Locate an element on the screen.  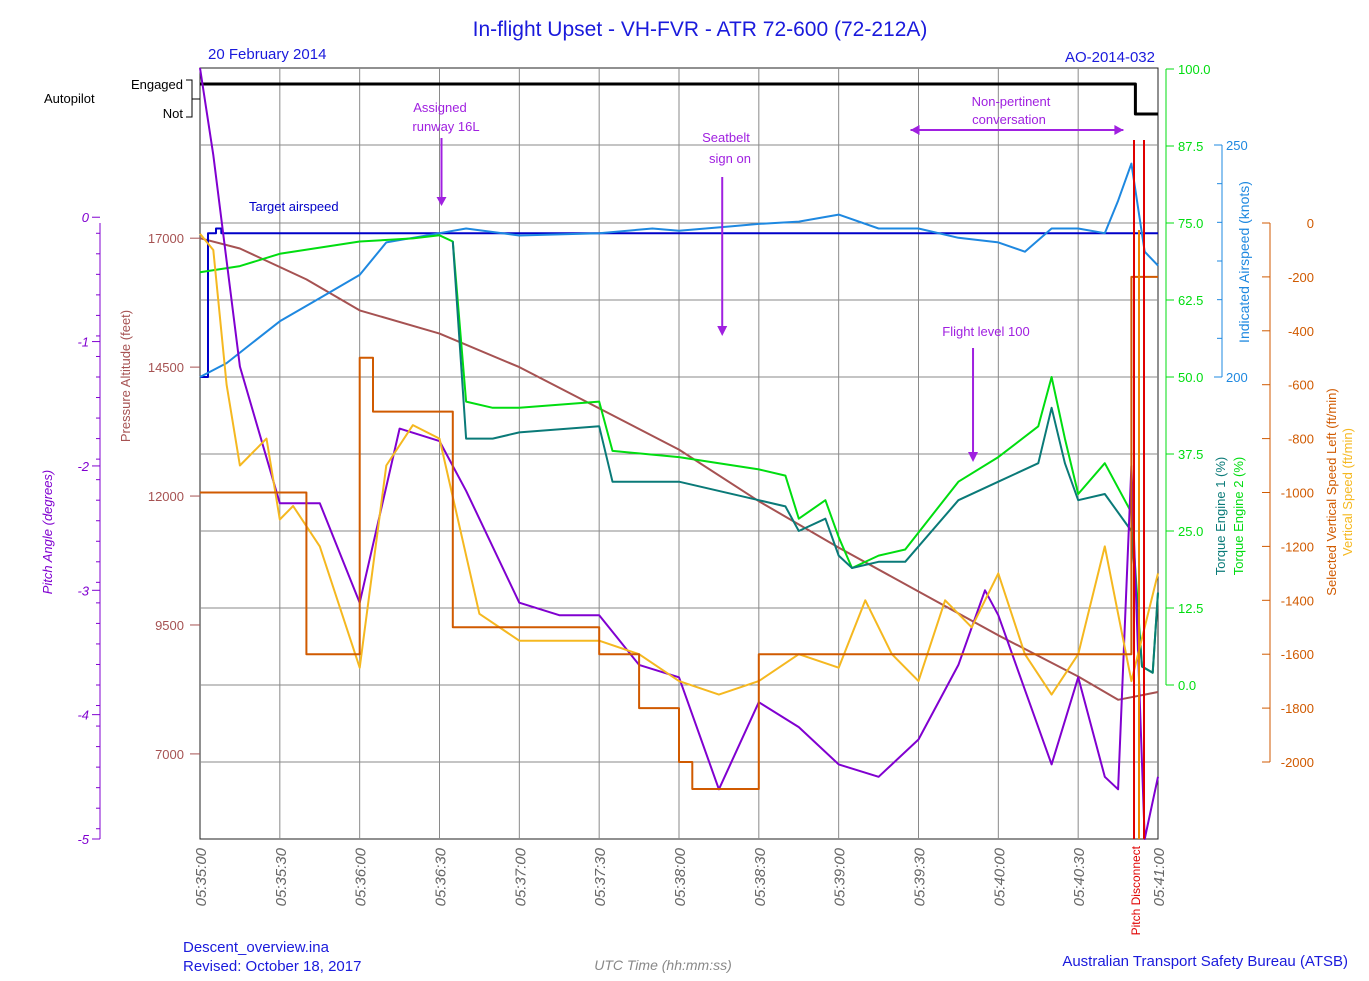
pitch-tick-label: 0 is located at coordinates (86, 217).